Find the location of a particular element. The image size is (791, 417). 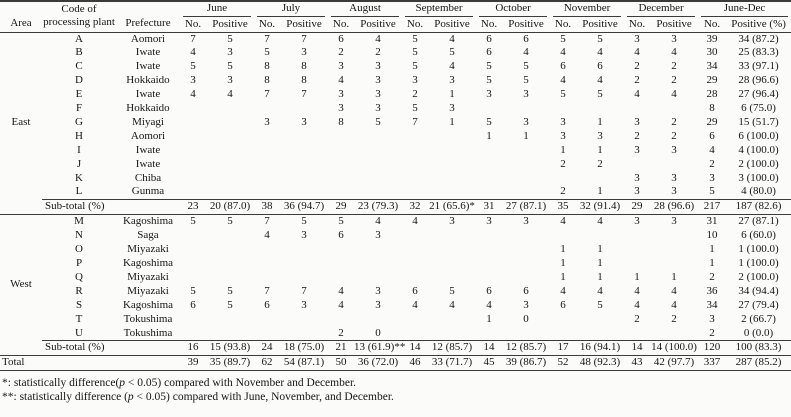

month-rule: September is located at coordinates (439, 9).